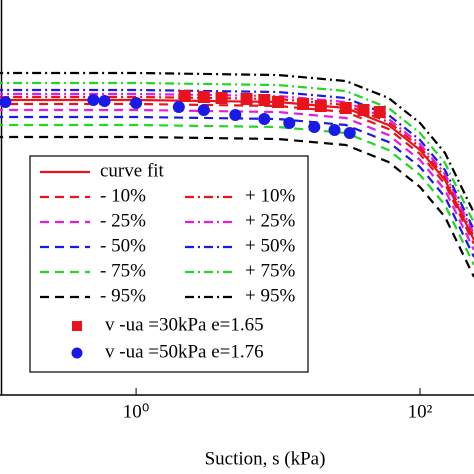 This screenshot has width=474, height=474. Describe the element at coordinates (270, 245) in the screenshot. I see `legend-label: + 50%` at that location.